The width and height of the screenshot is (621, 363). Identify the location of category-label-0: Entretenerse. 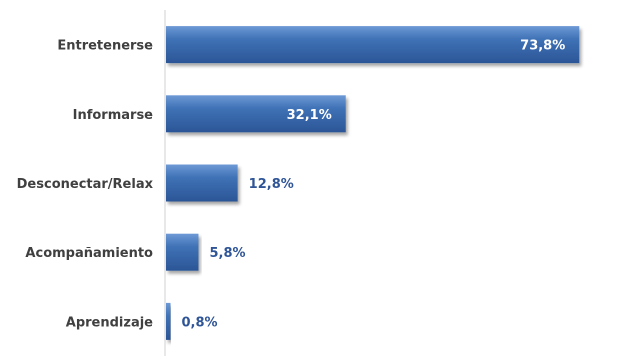
(105, 46).